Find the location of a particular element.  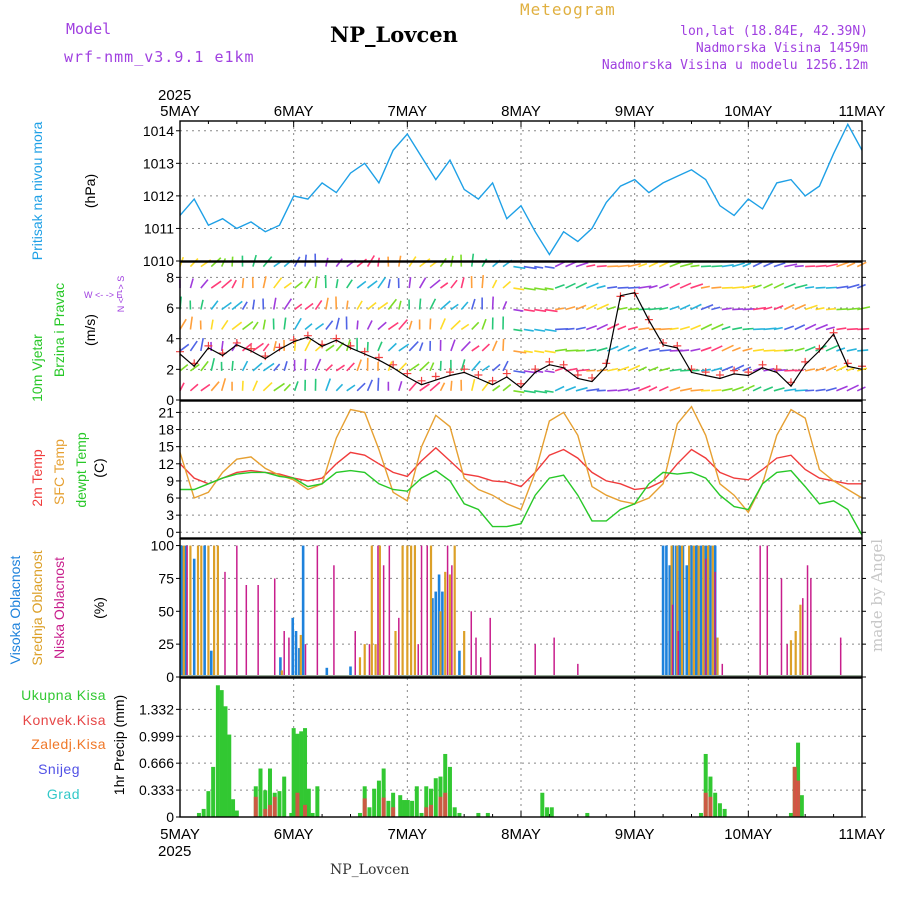

y-tick-label: 6 is located at coordinates (170, 308).